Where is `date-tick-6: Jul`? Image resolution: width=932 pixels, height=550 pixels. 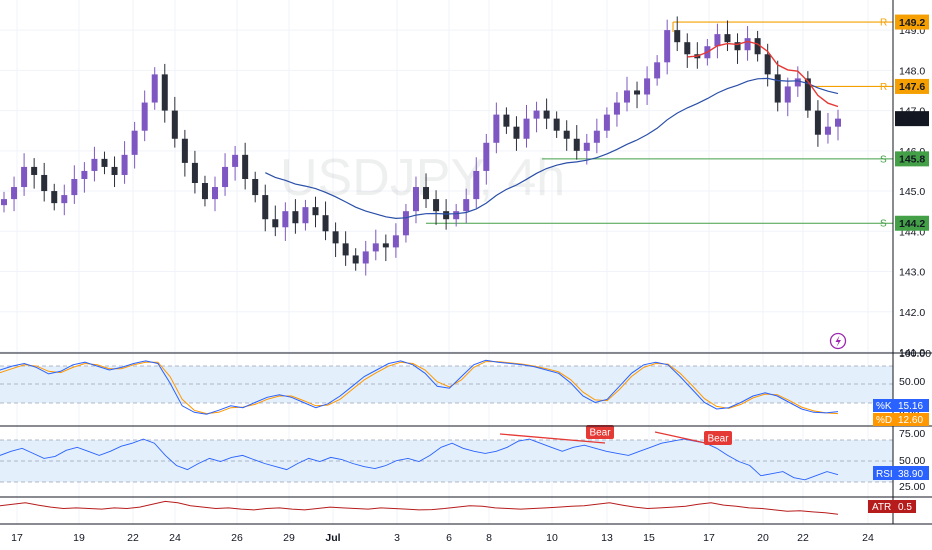
date-tick-6: Jul is located at coordinates (332, 538).